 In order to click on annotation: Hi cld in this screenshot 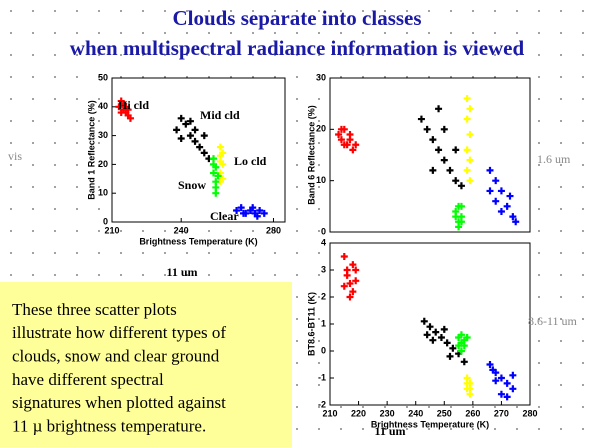, I will do `click(133, 105)`.